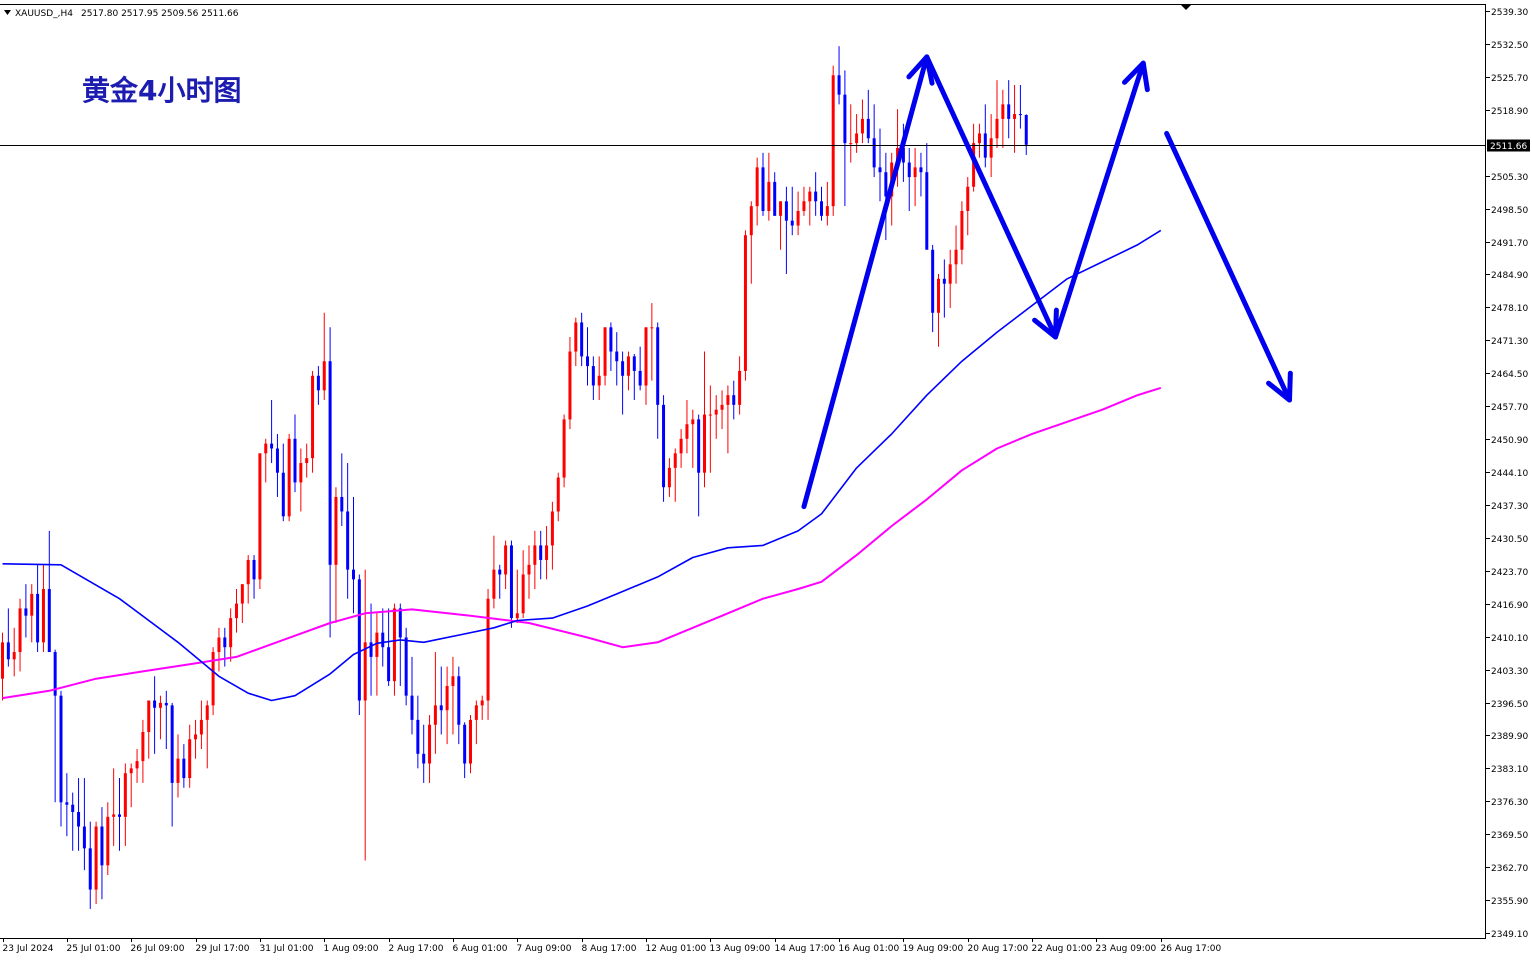 The height and width of the screenshot is (960, 1532). Describe the element at coordinates (1509, 13) in the screenshot. I see `y-tick-label: 2539.30` at that location.